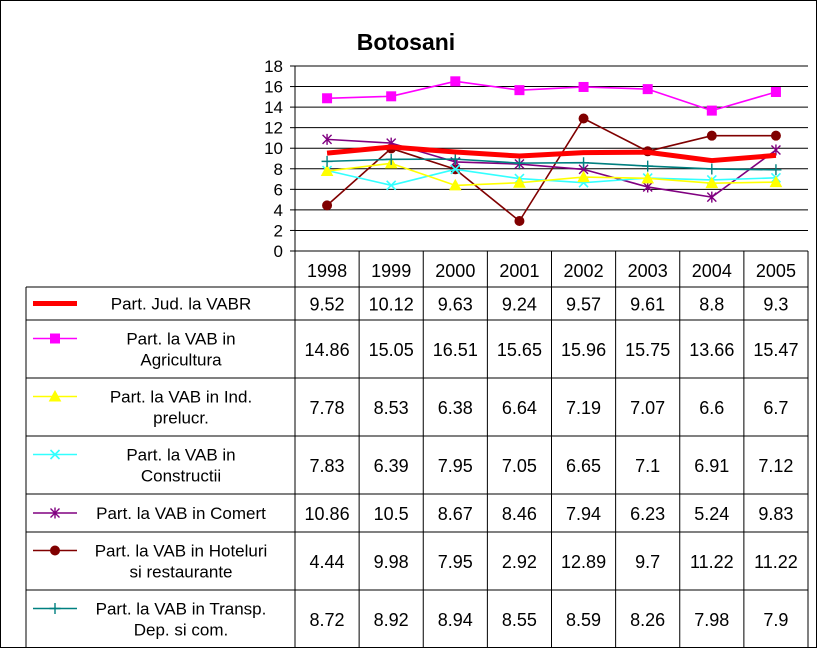 The image size is (817, 648). Describe the element at coordinates (181, 609) in the screenshot. I see `legend-label: Part. la VAB in Transp.` at that location.